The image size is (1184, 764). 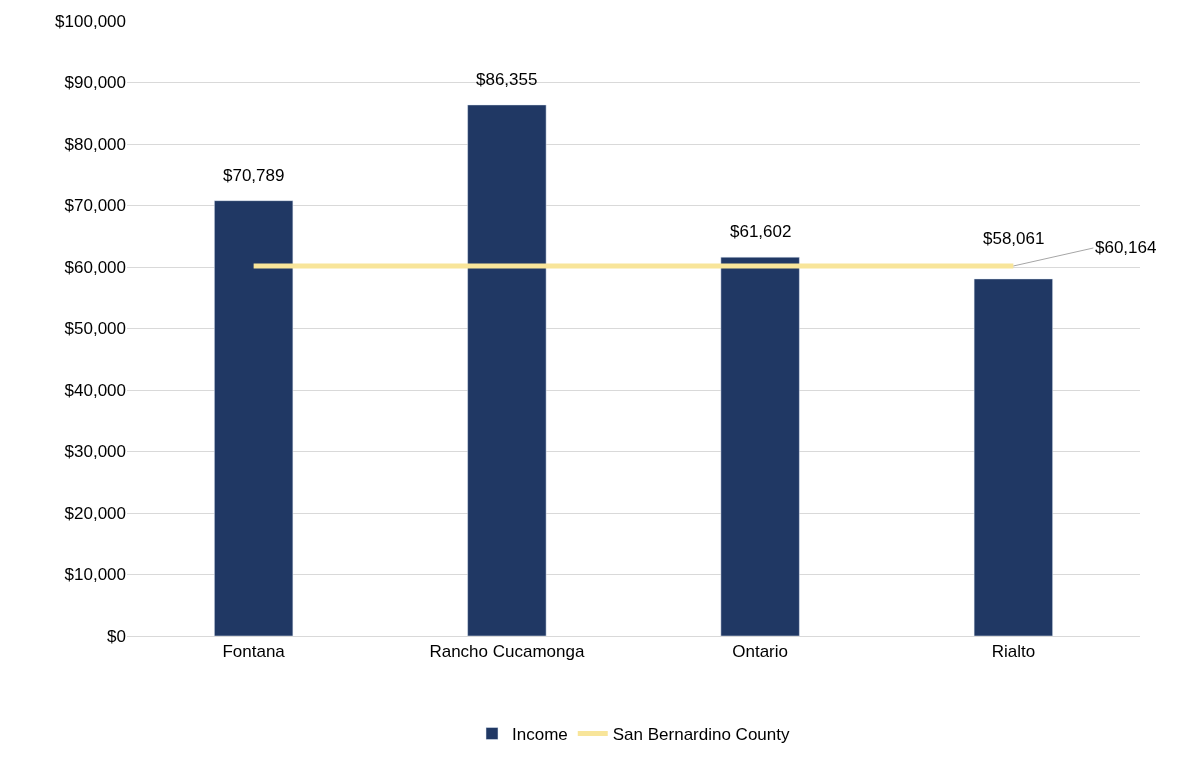 What do you see at coordinates (95, 329) in the screenshot?
I see `y-tick-label: $50,000` at bounding box center [95, 329].